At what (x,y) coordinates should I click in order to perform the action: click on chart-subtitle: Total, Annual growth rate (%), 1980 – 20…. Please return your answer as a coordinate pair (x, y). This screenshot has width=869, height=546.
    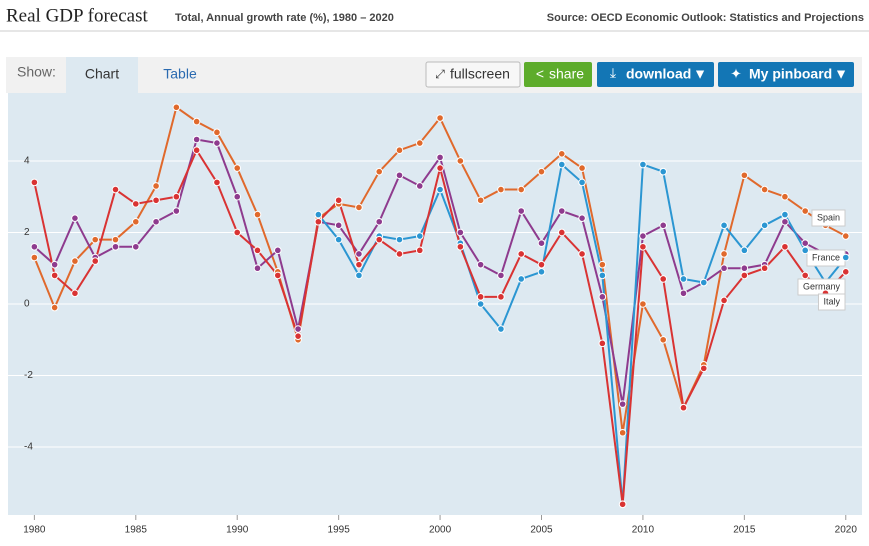
    Looking at the image, I should click on (284, 18).